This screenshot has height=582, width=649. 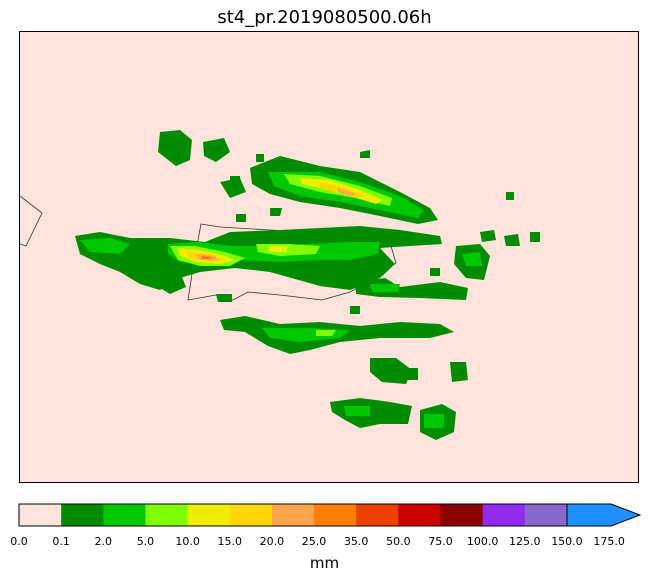 I want to click on colorbar-tick-label: 50.0, so click(x=398, y=541).